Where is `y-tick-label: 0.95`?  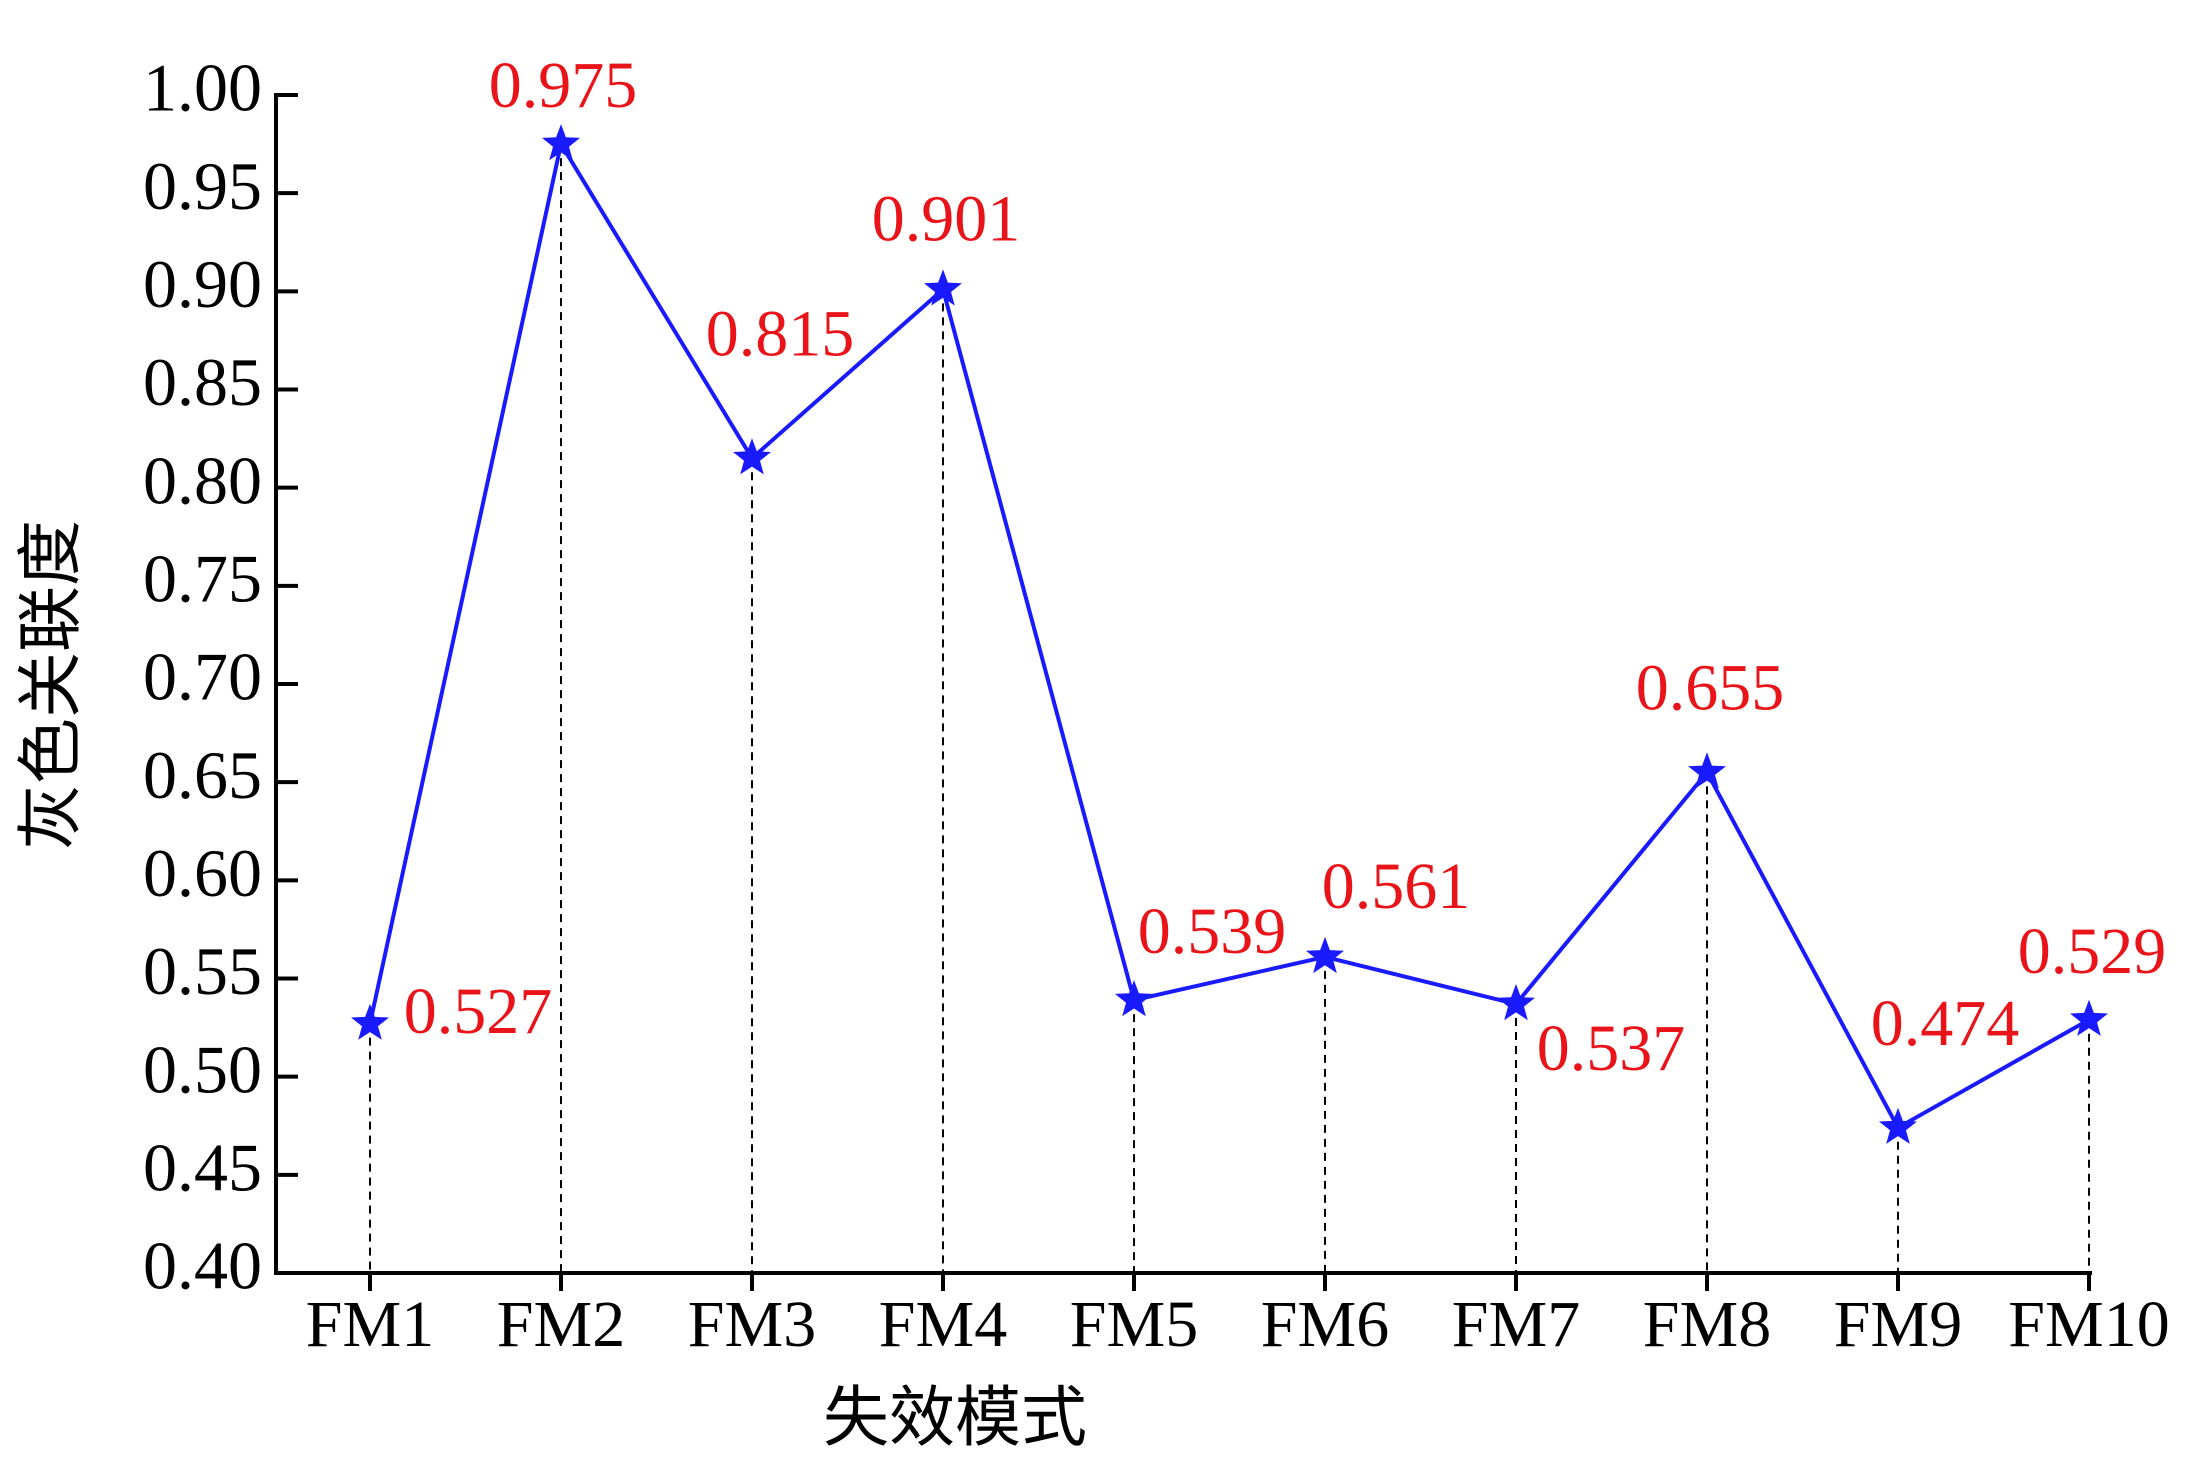
y-tick-label: 0.95 is located at coordinates (202, 186).